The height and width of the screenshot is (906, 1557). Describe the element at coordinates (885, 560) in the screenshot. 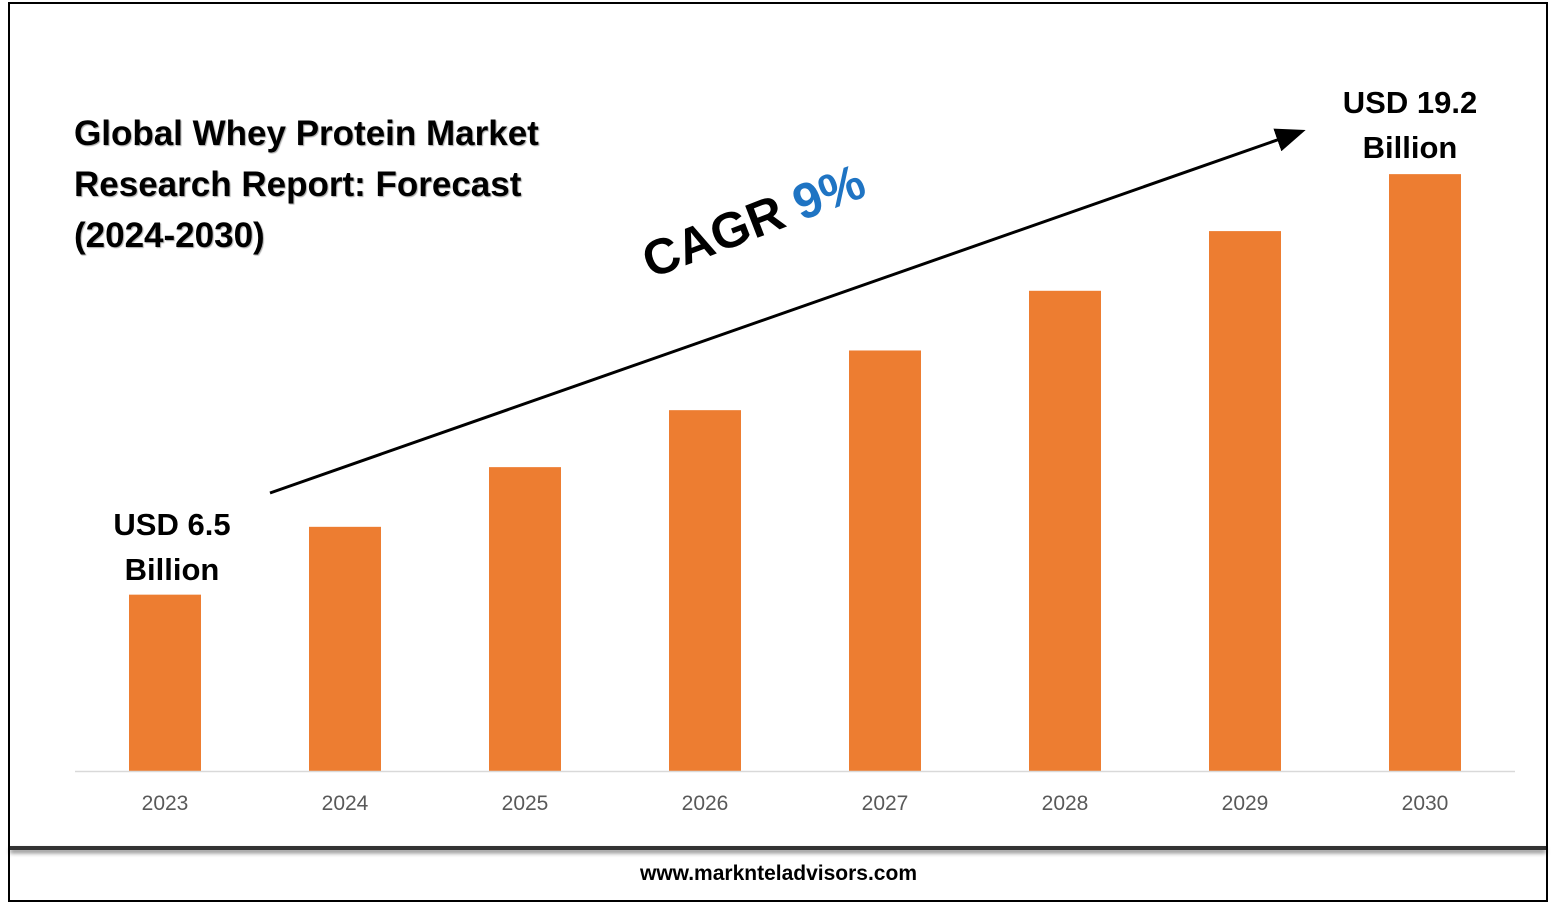

I see `bar-2027` at that location.